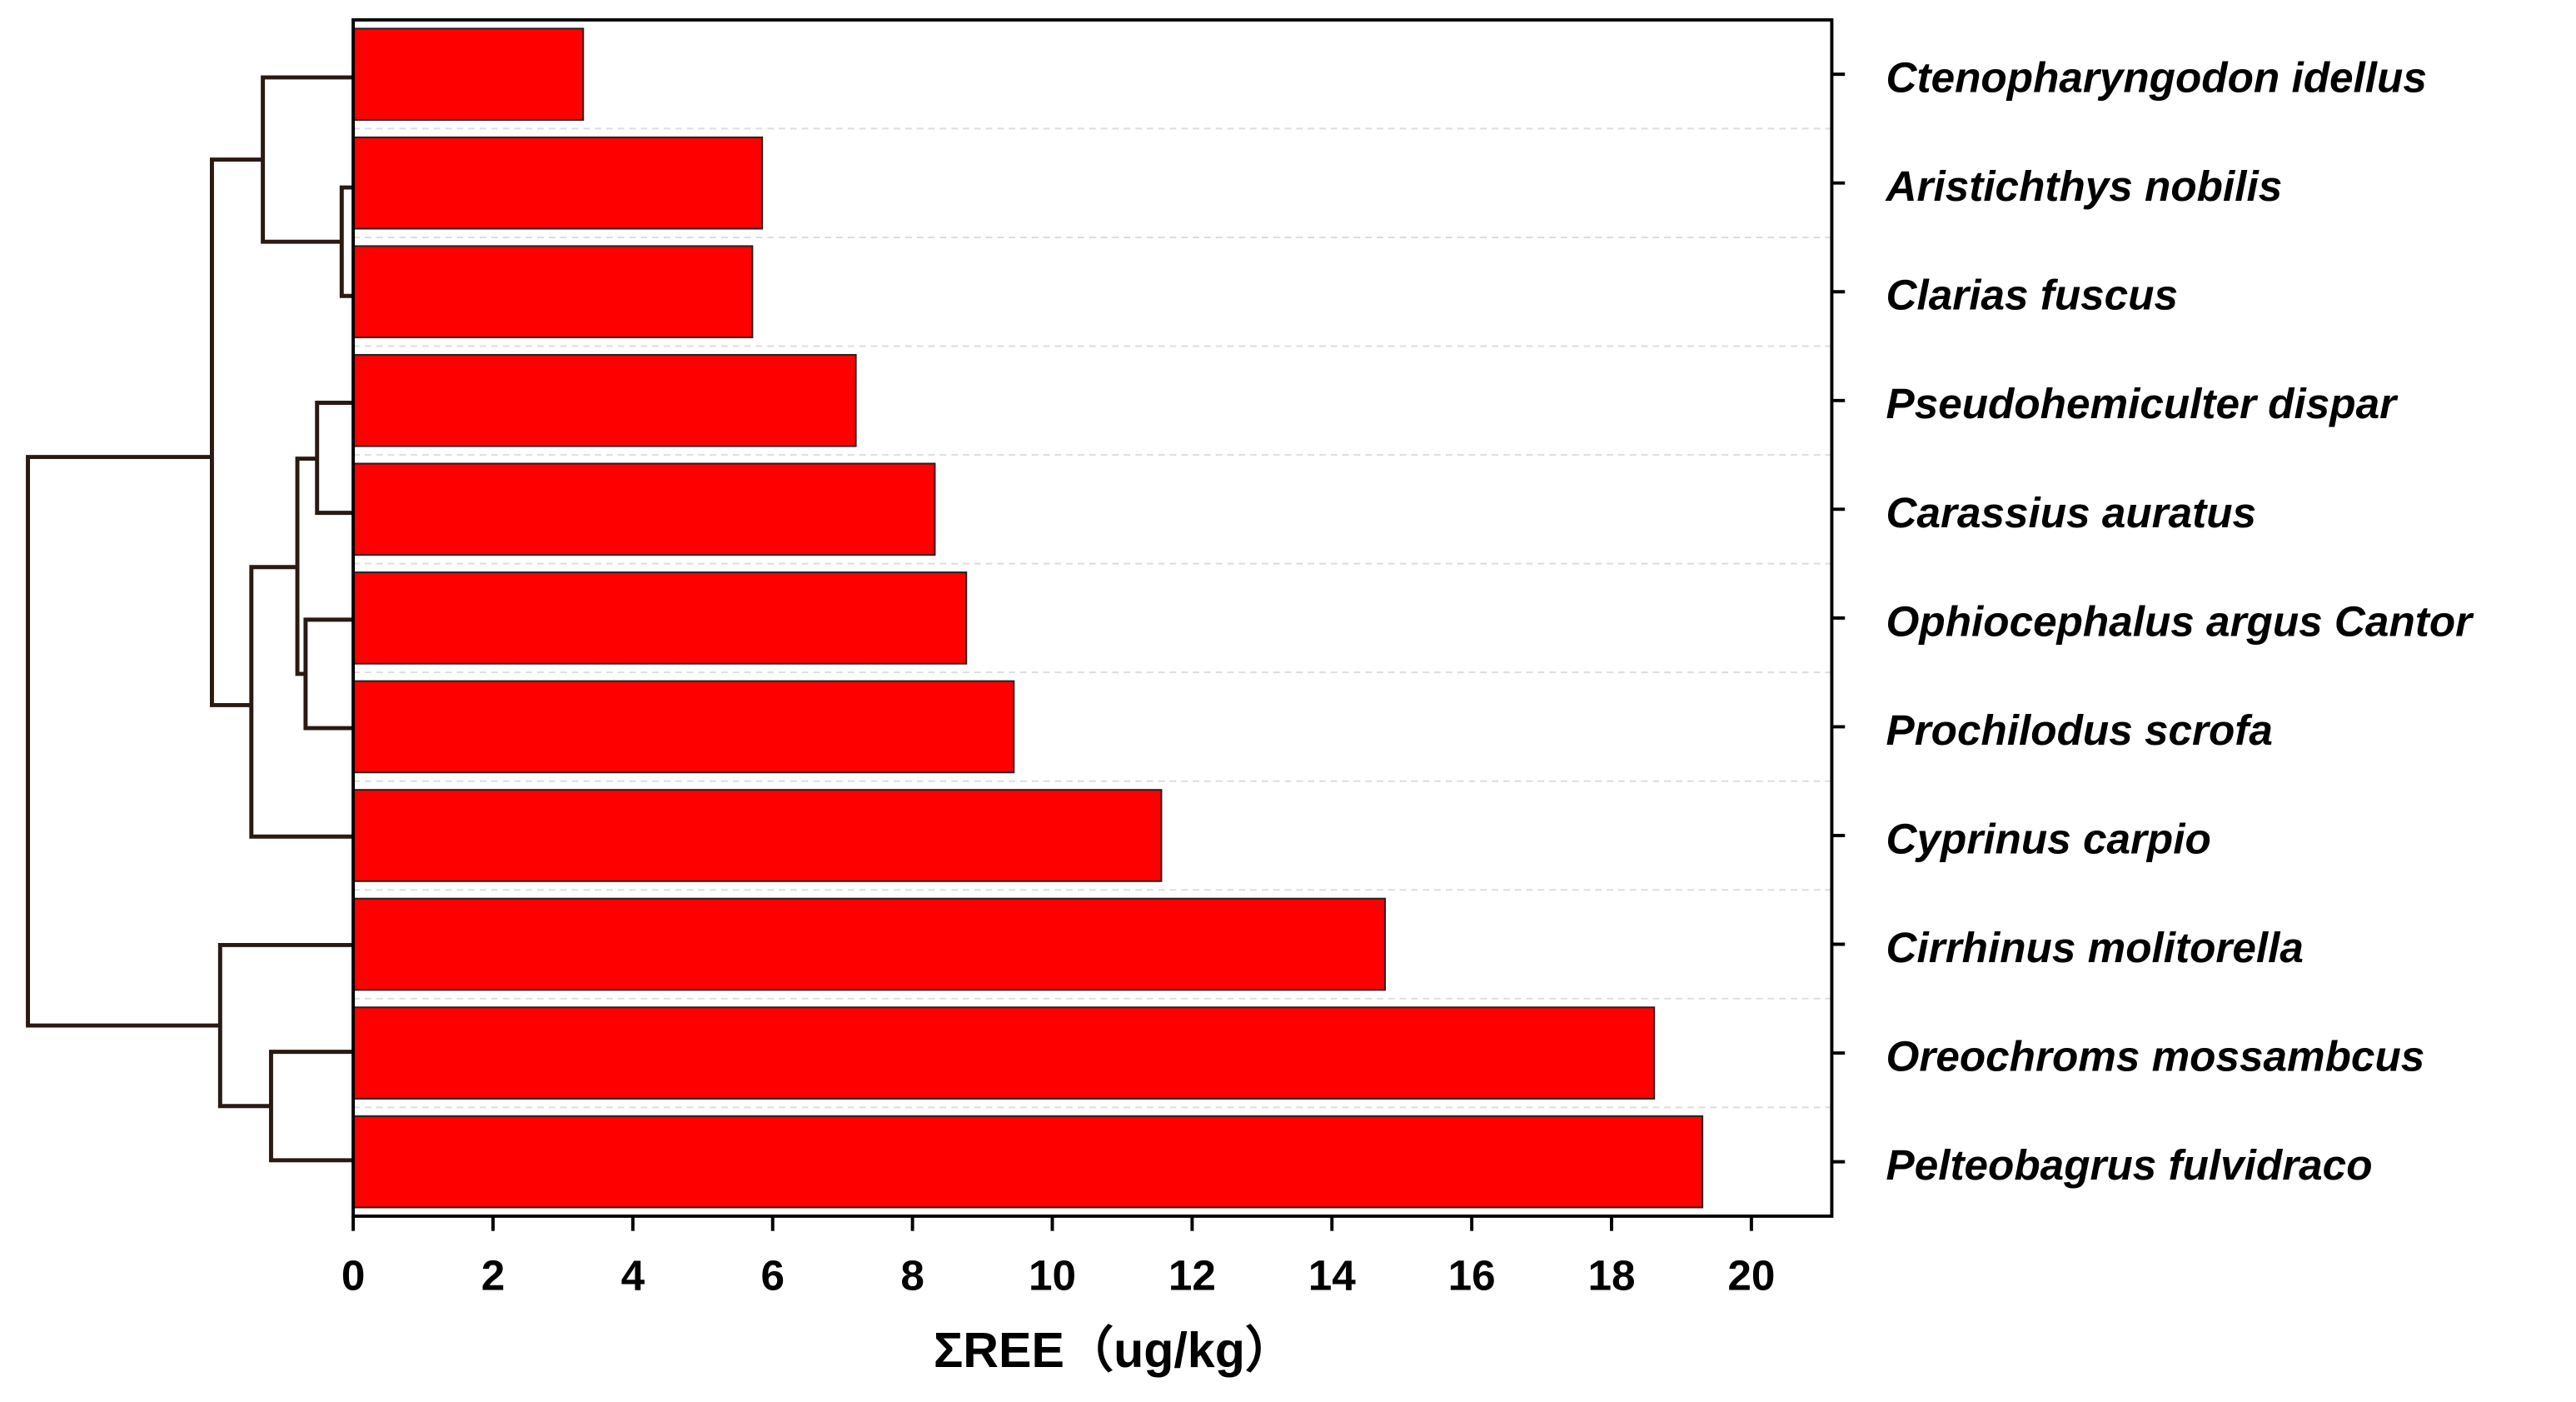  What do you see at coordinates (633, 1275) in the screenshot?
I see `x-tick-label: 4` at bounding box center [633, 1275].